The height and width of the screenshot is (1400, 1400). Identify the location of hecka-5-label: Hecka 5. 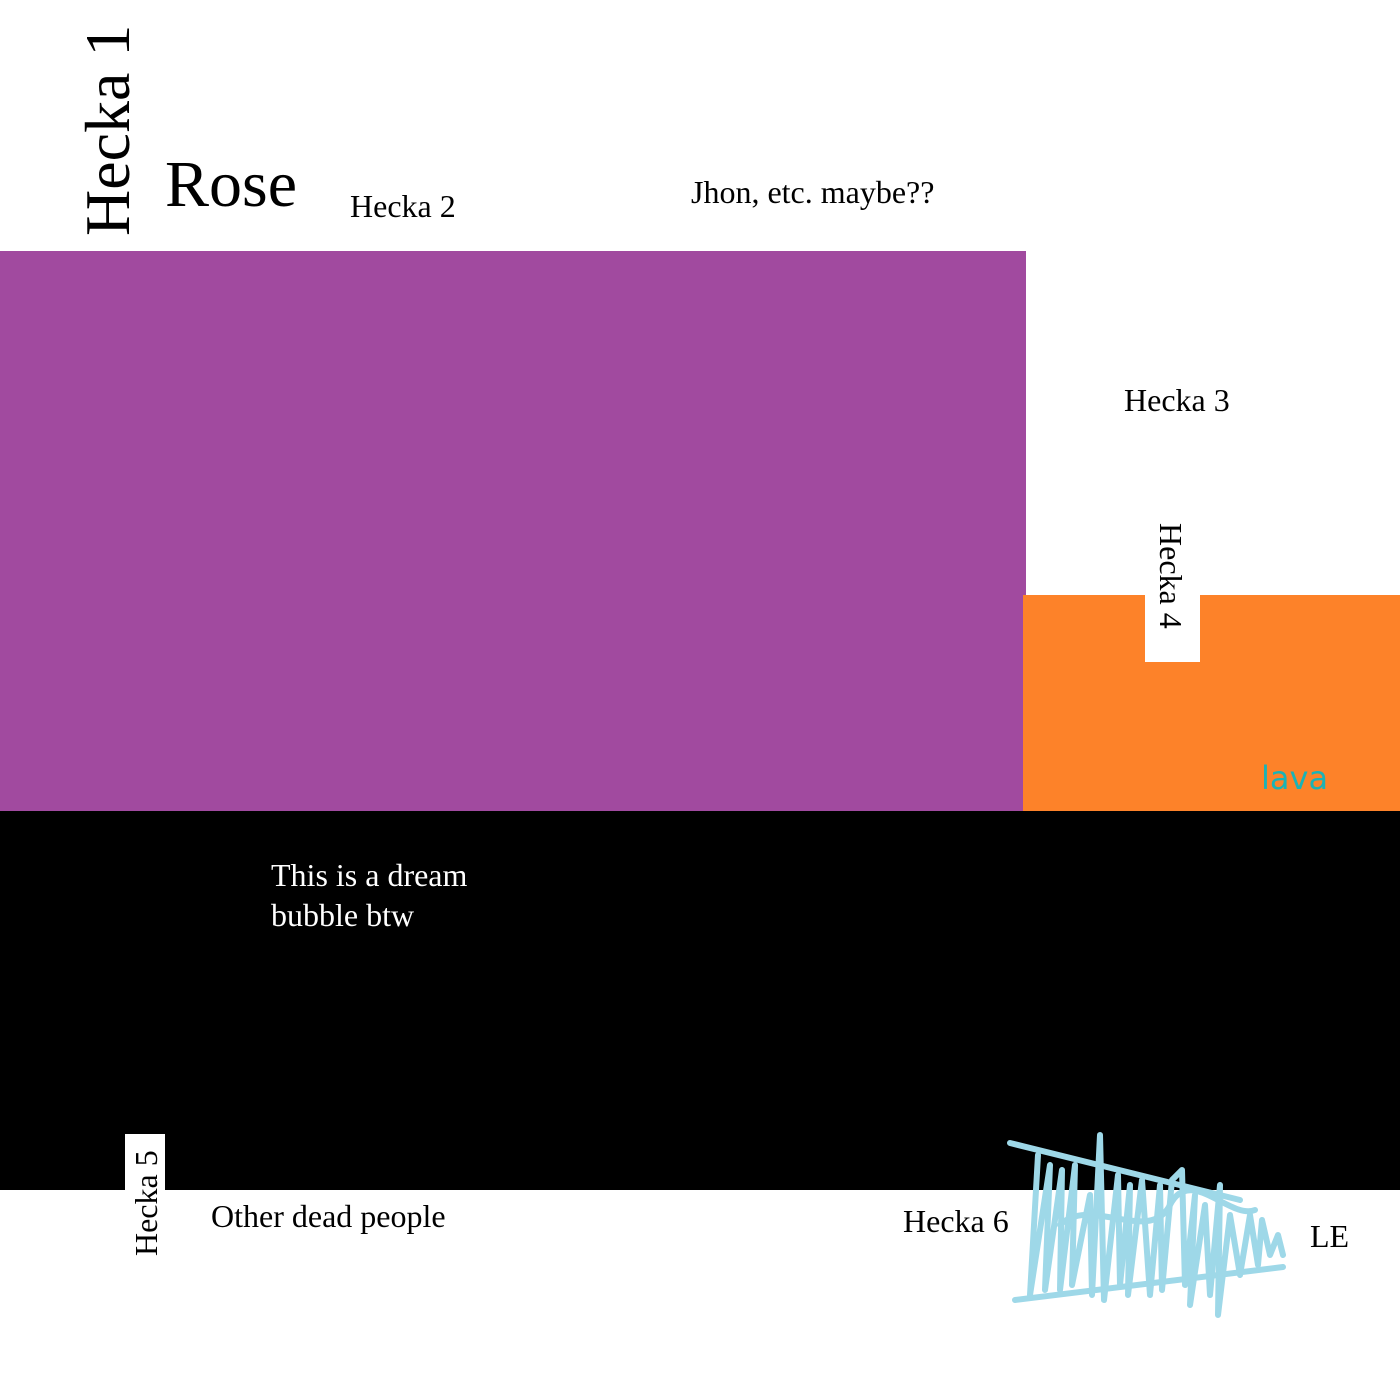
(146, 1203).